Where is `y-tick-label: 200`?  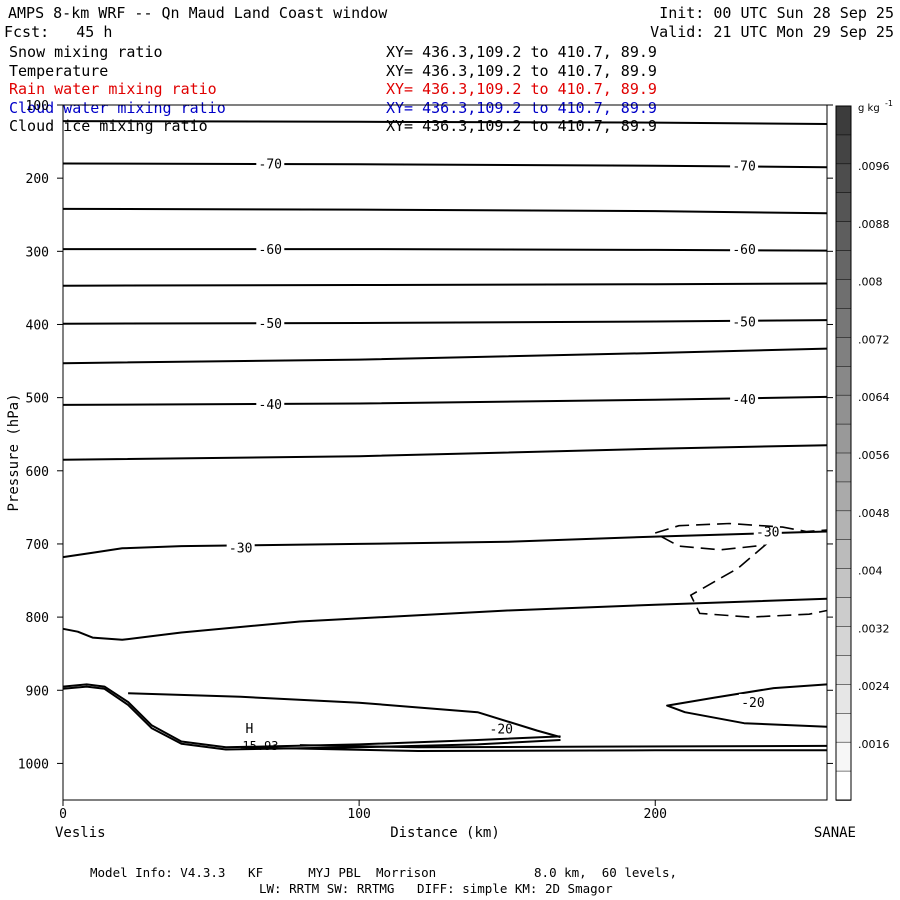
y-tick-label: 200 is located at coordinates (37, 179).